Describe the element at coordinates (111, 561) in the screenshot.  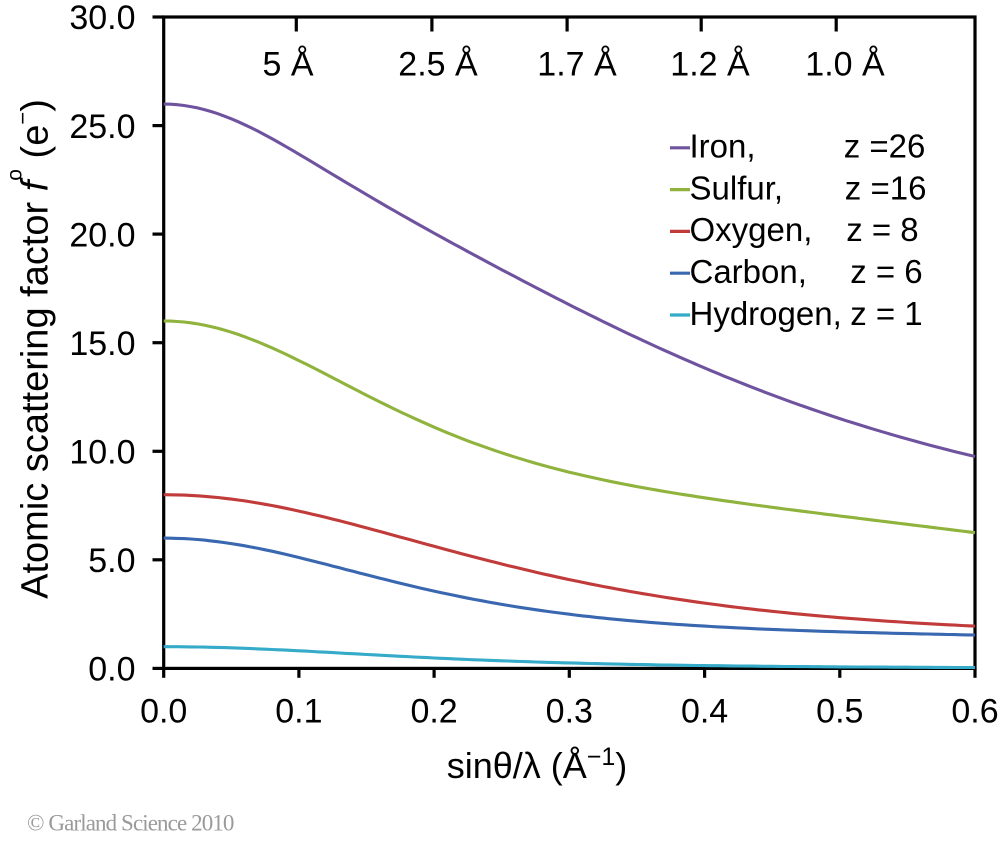
I see `svg-text: 5.0` at that location.